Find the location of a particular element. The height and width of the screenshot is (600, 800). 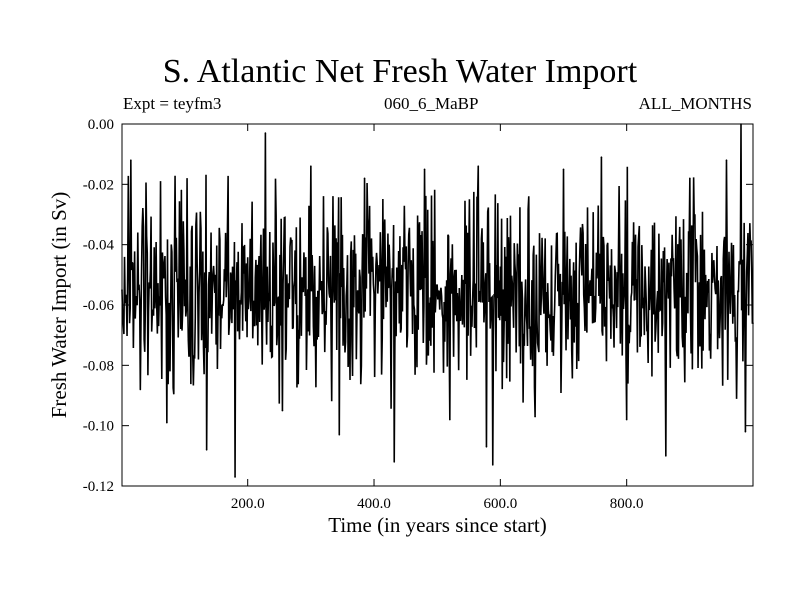

x-tick-label: 800.0 is located at coordinates (627, 504).